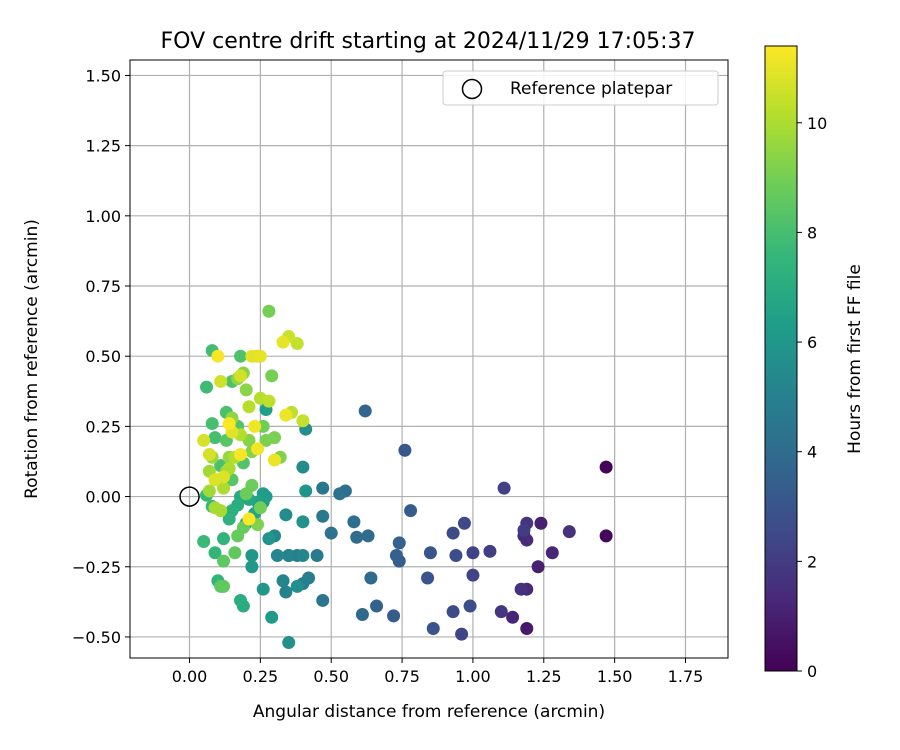  What do you see at coordinates (189, 496) in the screenshot?
I see `reference-platepar-marker` at bounding box center [189, 496].